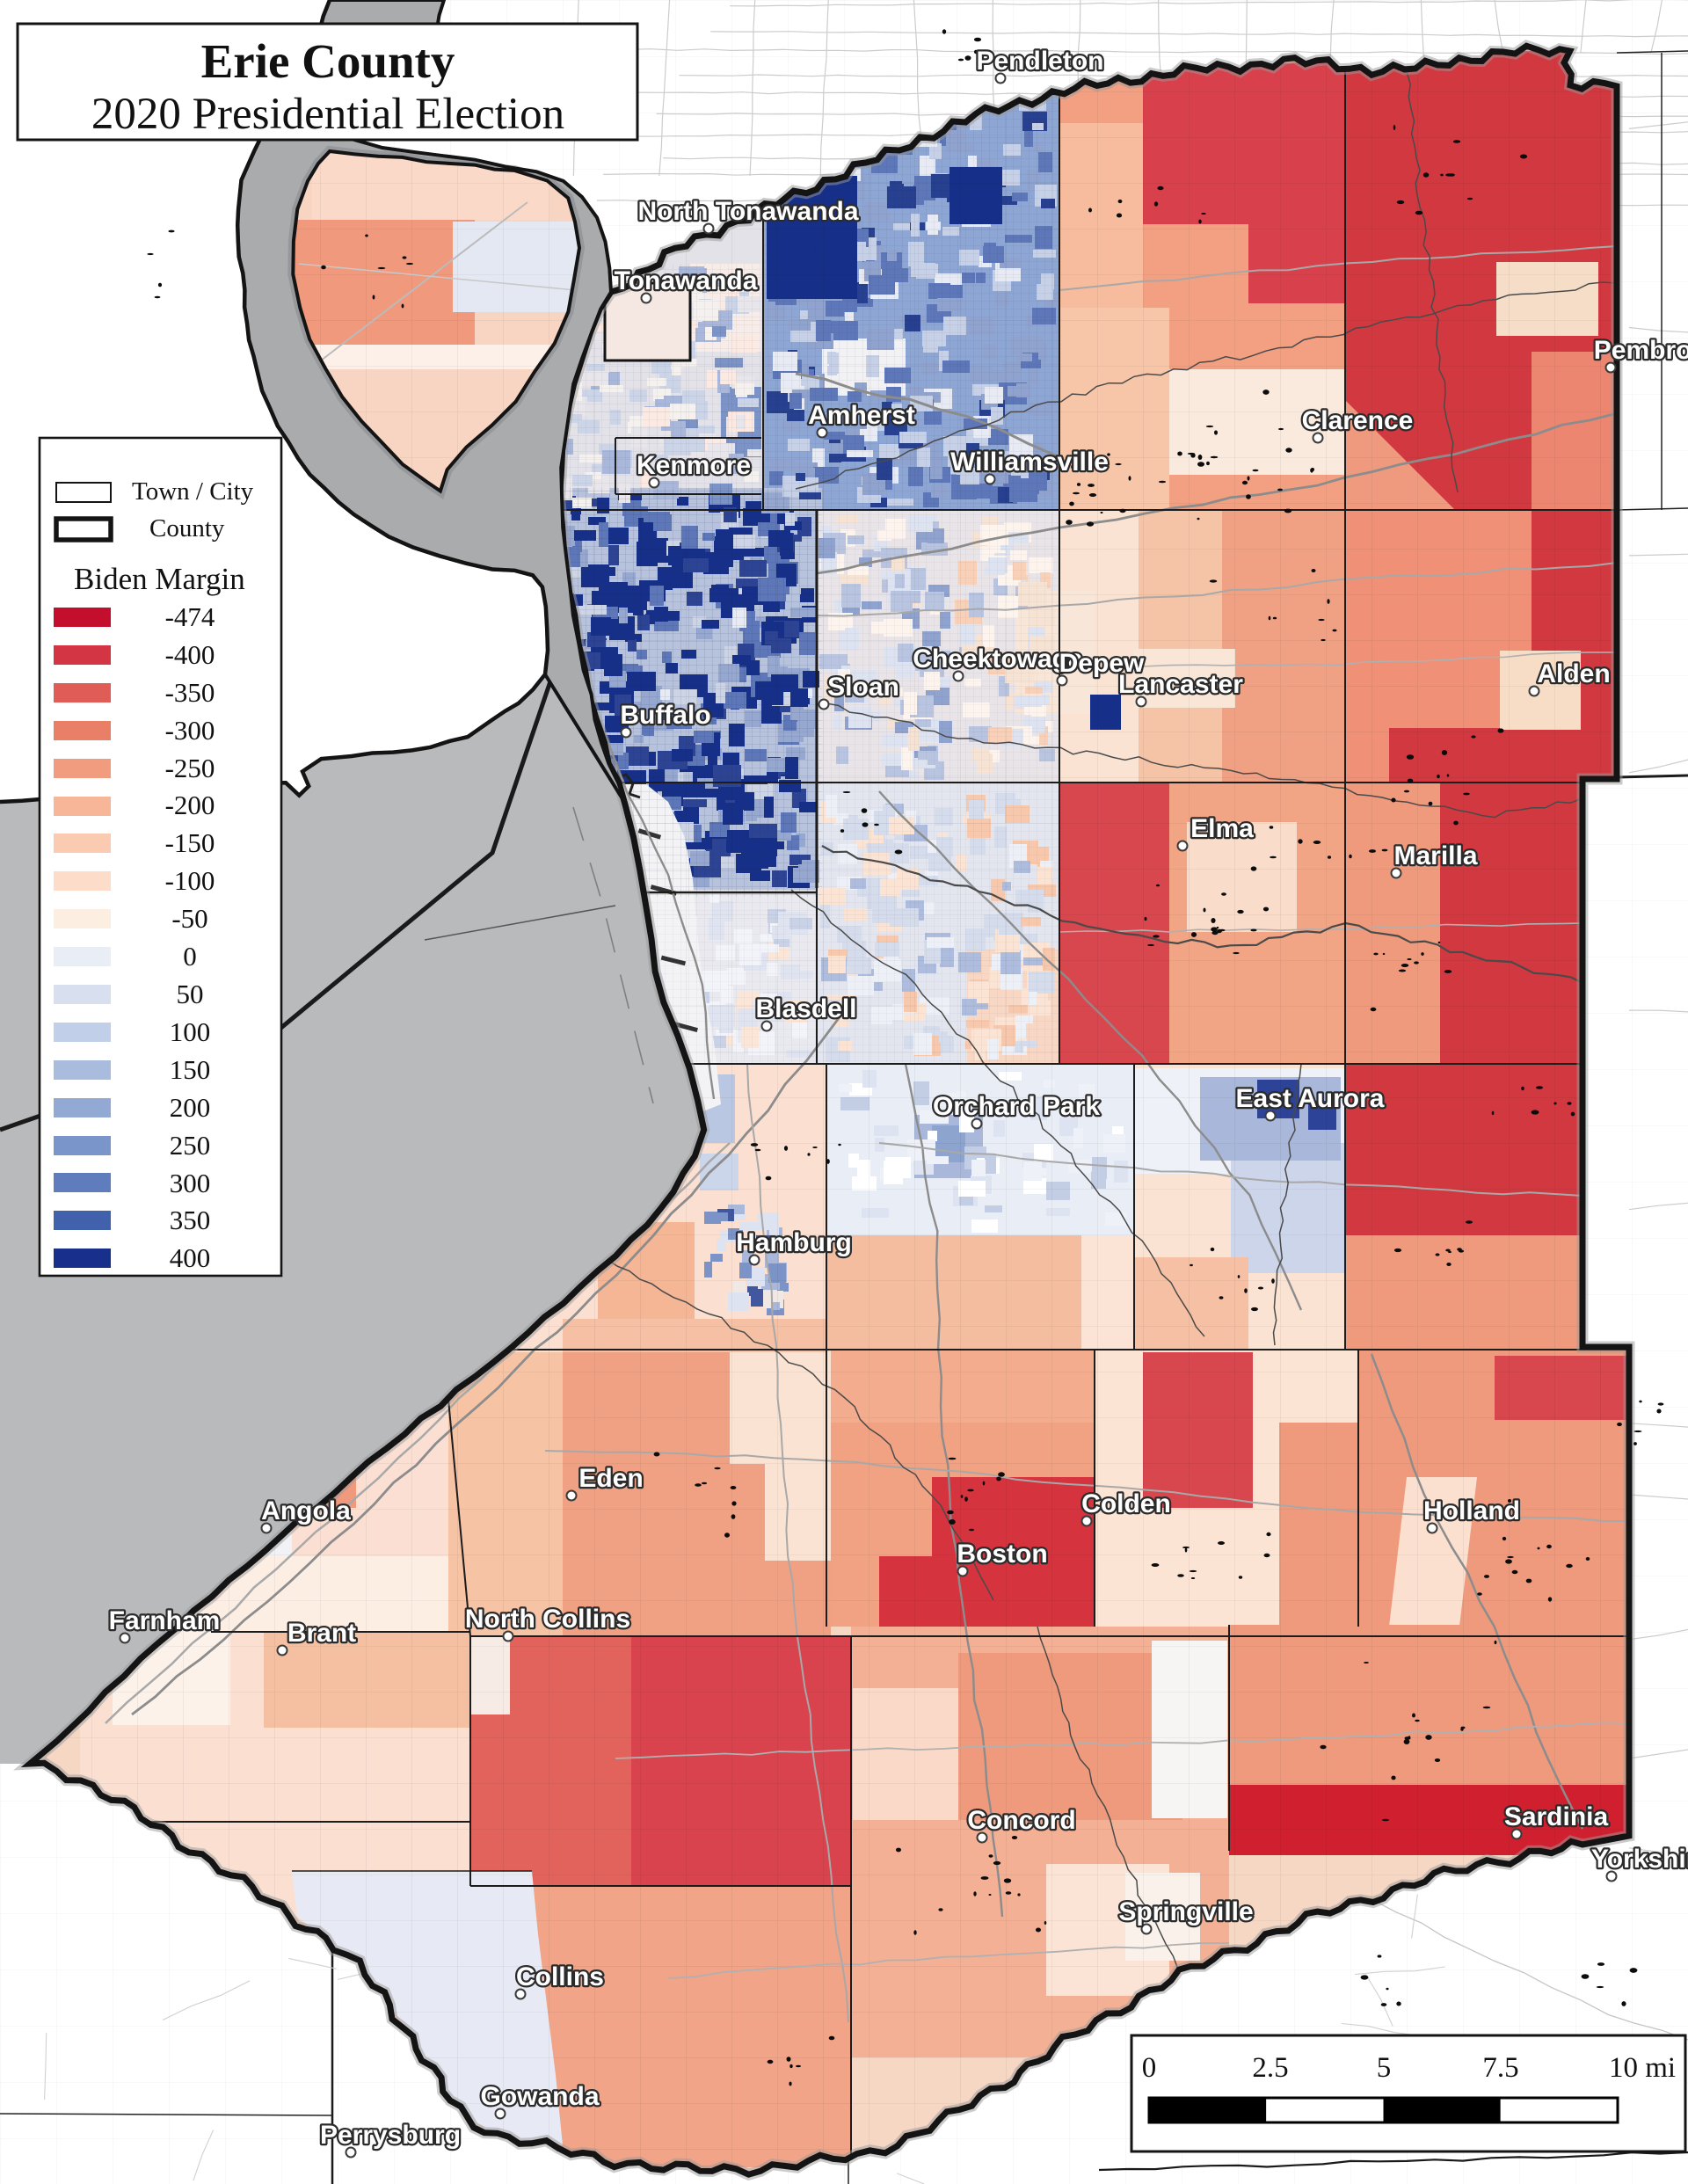 The height and width of the screenshot is (2184, 1688). Describe the element at coordinates (863, 687) in the screenshot. I see `svg-text: Sloan` at that location.